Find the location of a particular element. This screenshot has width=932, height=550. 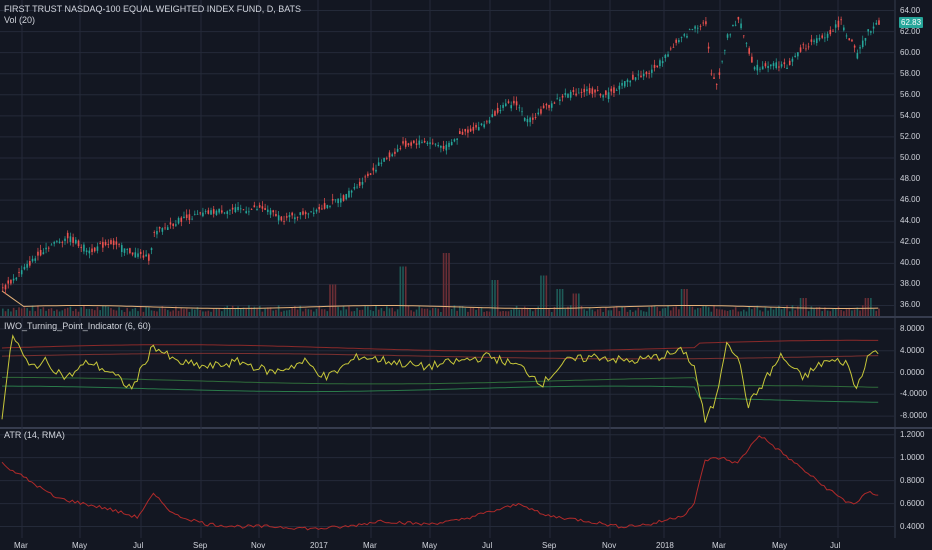

price-y-tick-label: 48.00 is located at coordinates (910, 179).